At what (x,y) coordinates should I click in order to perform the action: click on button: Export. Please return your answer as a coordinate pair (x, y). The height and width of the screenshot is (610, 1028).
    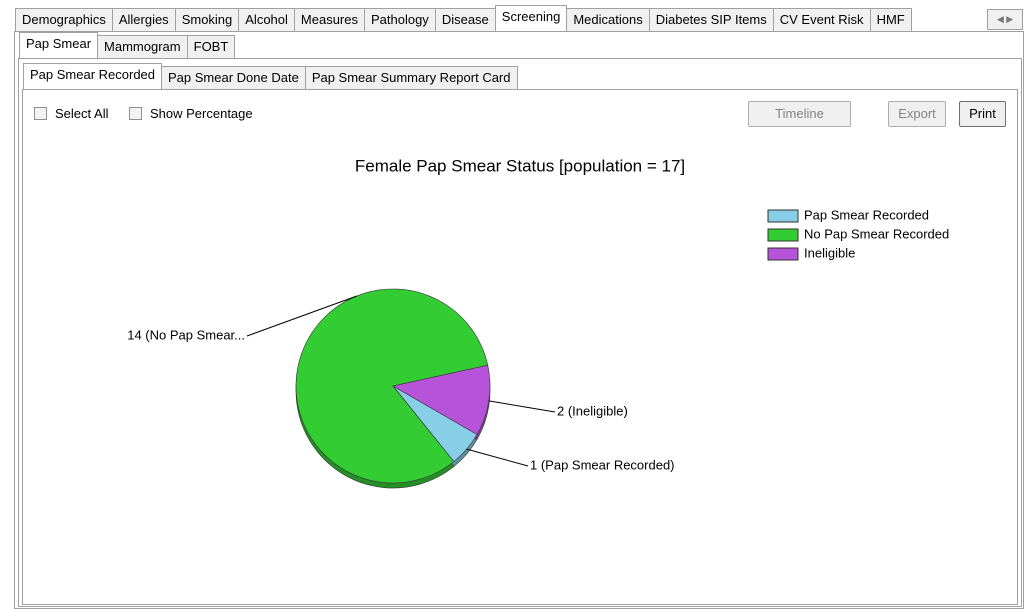
    Looking at the image, I should click on (917, 114).